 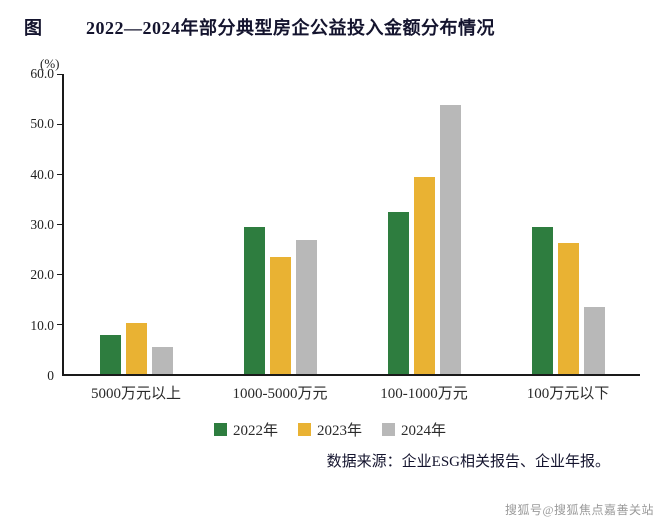 I want to click on y-tick-label: 10.0, so click(x=42, y=325).